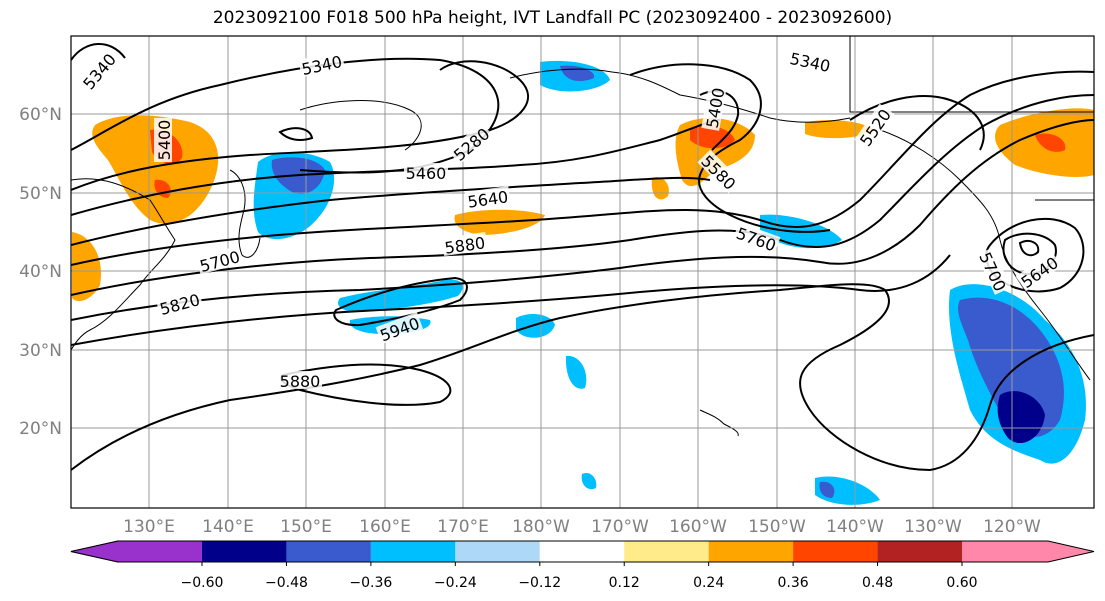  I want to click on lon-label: 170°W, so click(620, 527).